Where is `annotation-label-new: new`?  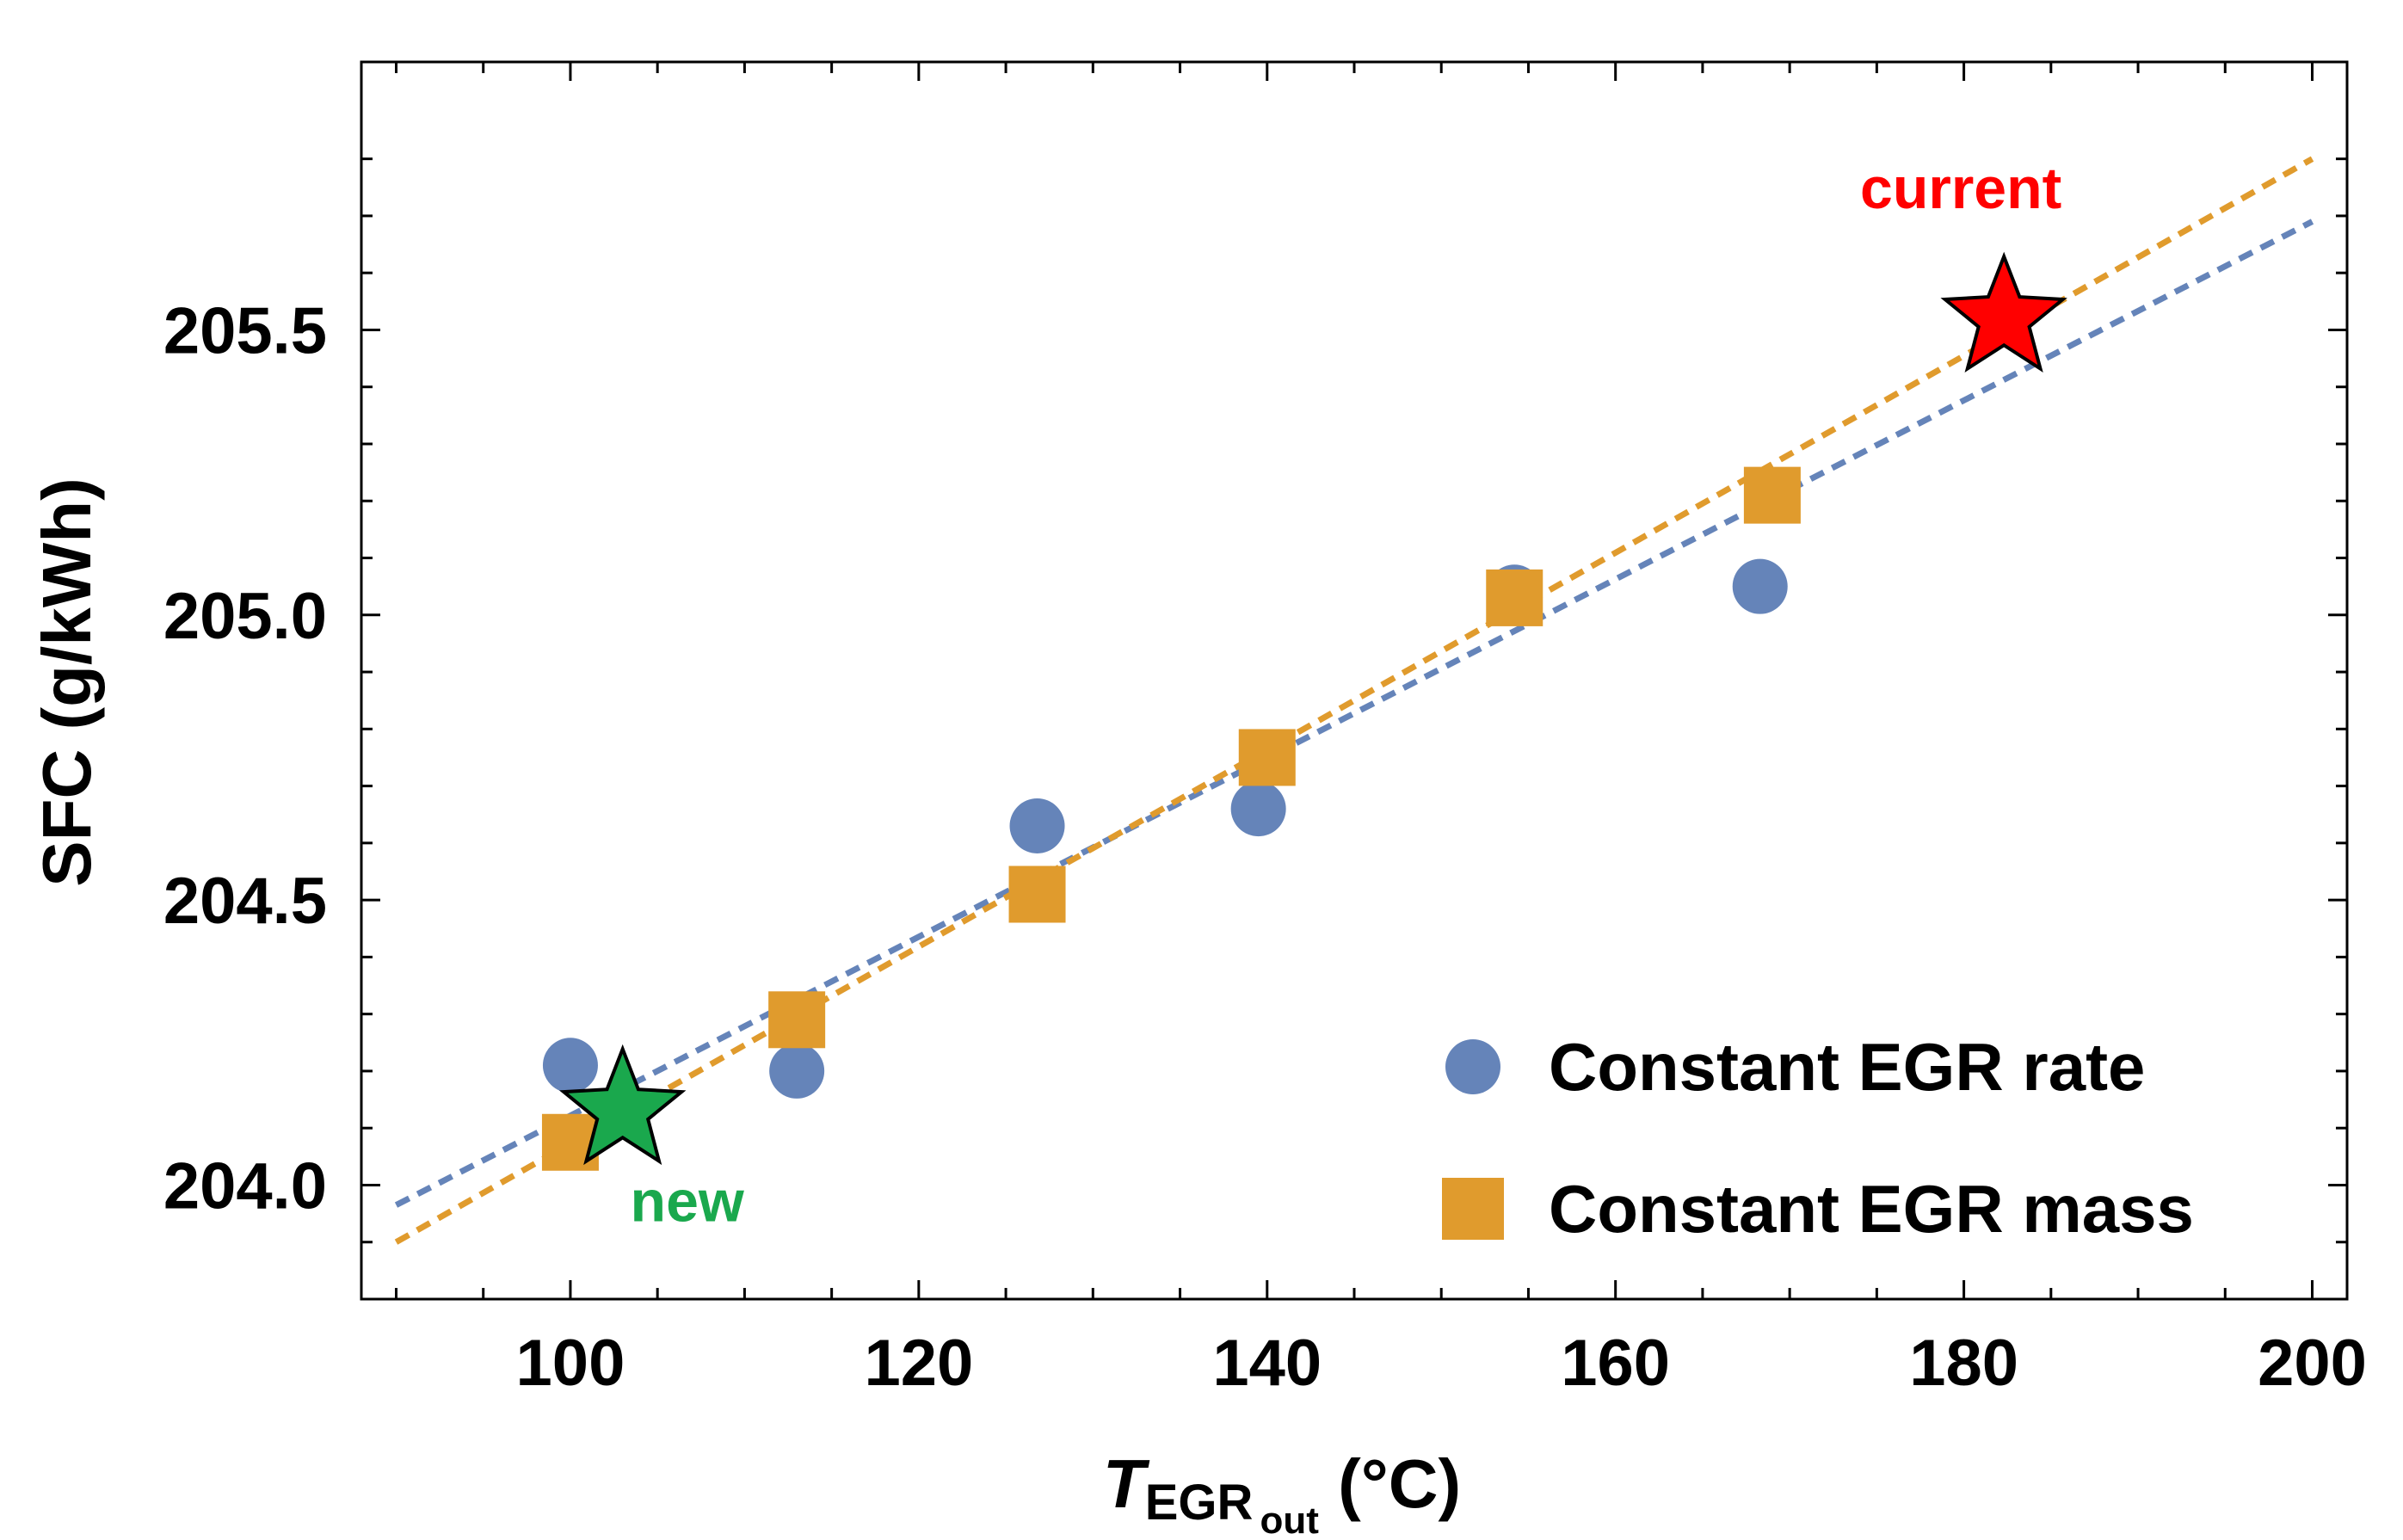
annotation-label-new: new is located at coordinates (688, 1201).